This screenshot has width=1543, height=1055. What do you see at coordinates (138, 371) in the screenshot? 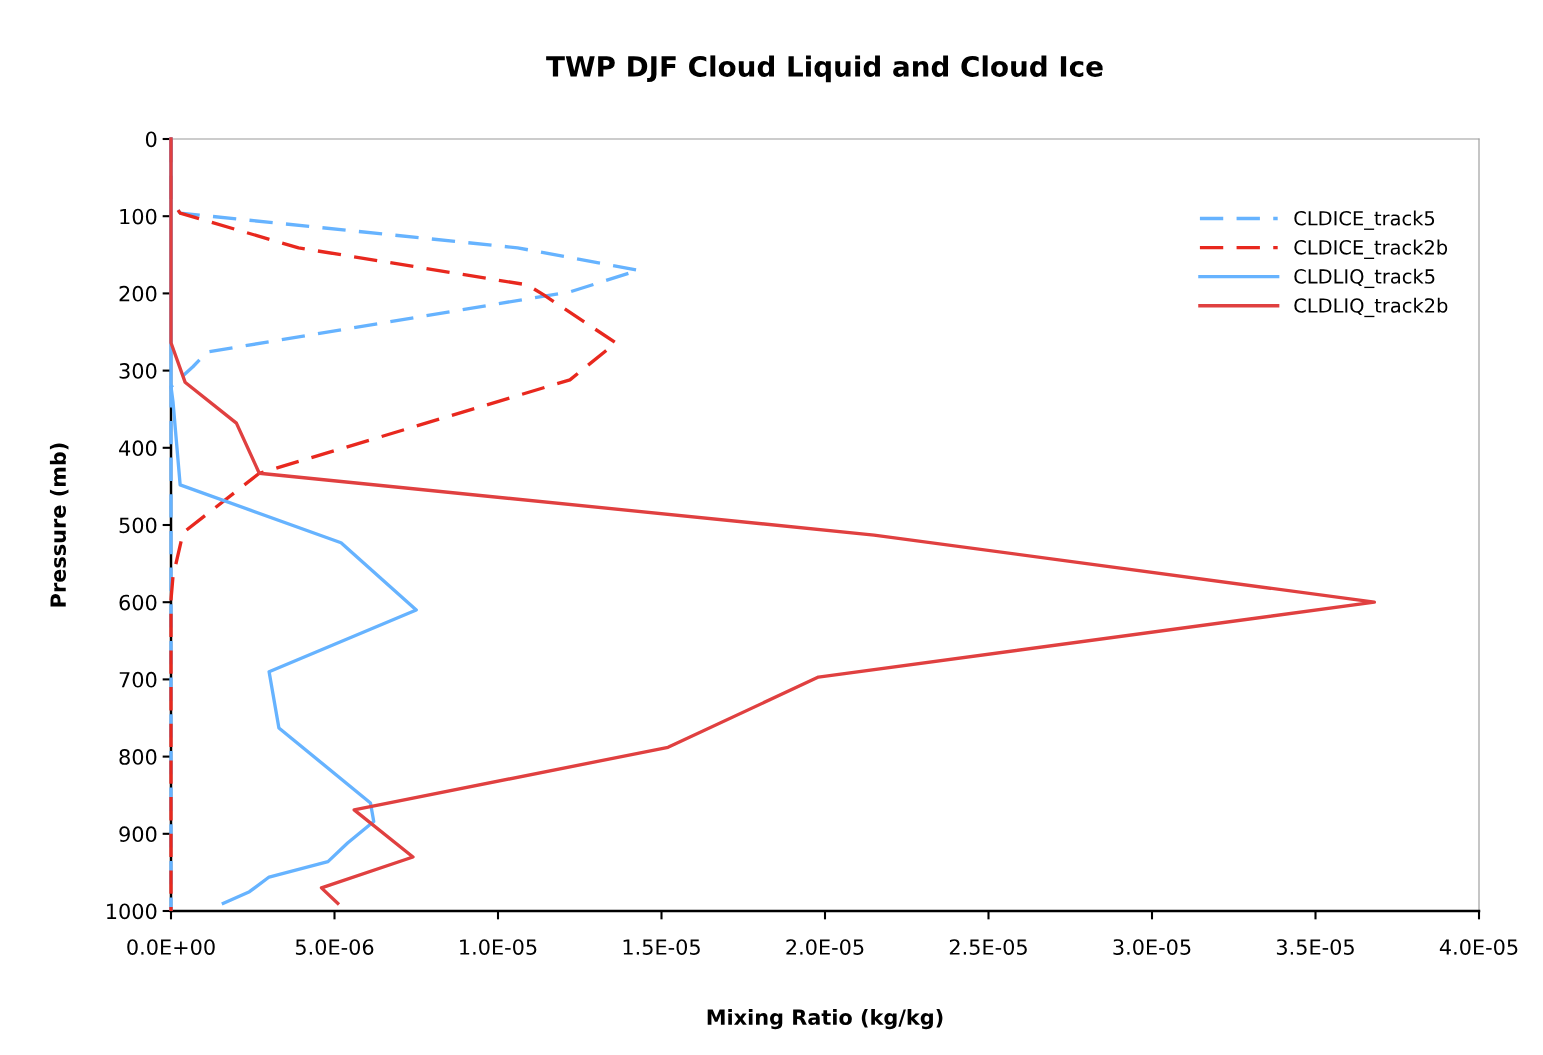
I see `y-tick-label: 300` at bounding box center [138, 371].